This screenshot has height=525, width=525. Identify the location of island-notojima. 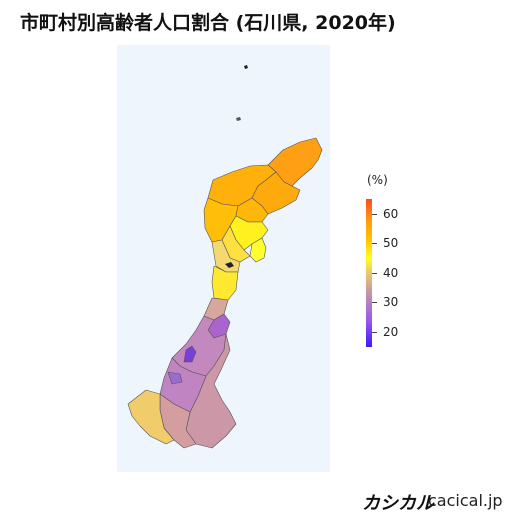
(229, 265).